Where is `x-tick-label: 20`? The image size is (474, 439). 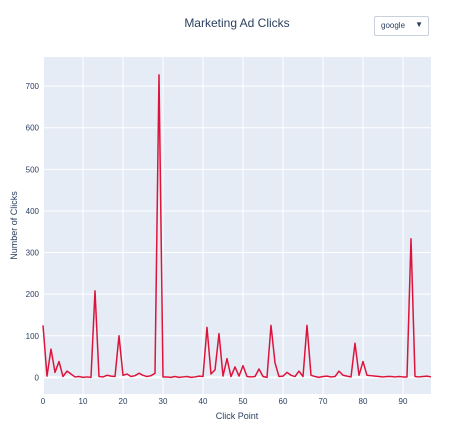 x-tick-label: 20 is located at coordinates (123, 401).